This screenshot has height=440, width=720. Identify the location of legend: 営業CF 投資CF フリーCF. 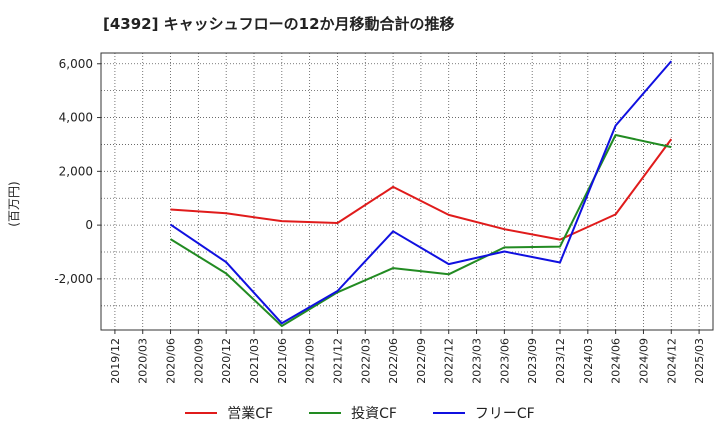
(360, 413).